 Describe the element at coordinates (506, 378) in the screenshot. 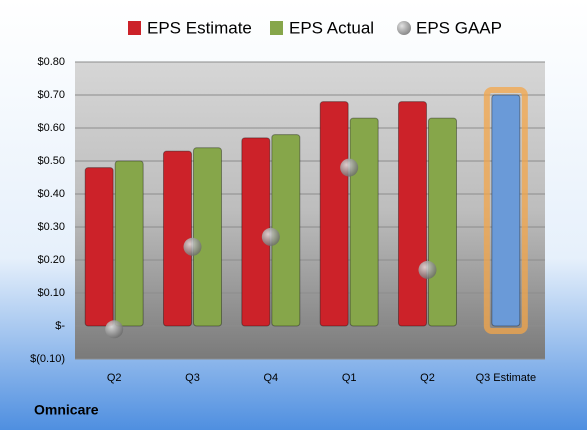

I see `x-tick-label: Q3 Estimate` at that location.